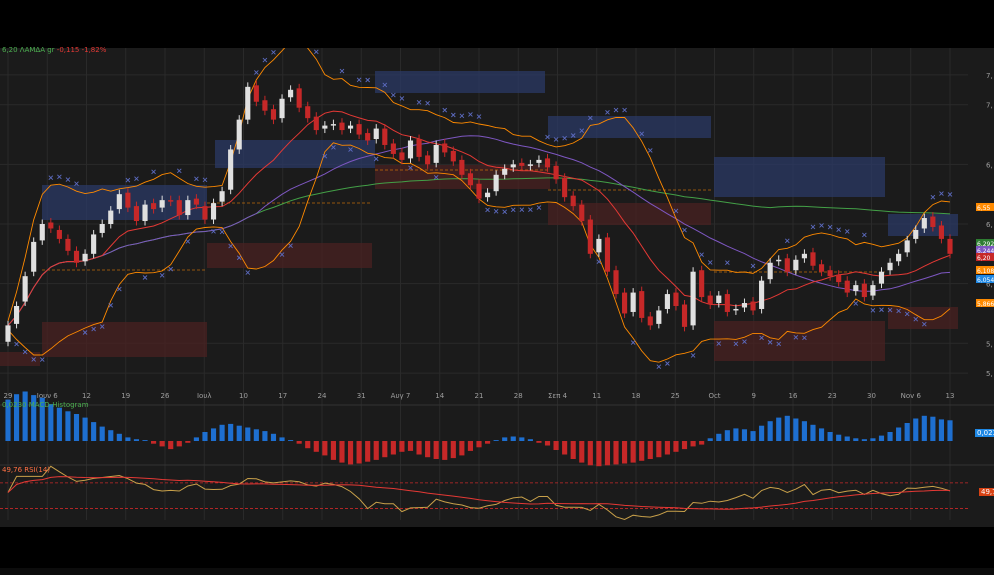  I want to click on x-tick-label: 16, so click(793, 396).